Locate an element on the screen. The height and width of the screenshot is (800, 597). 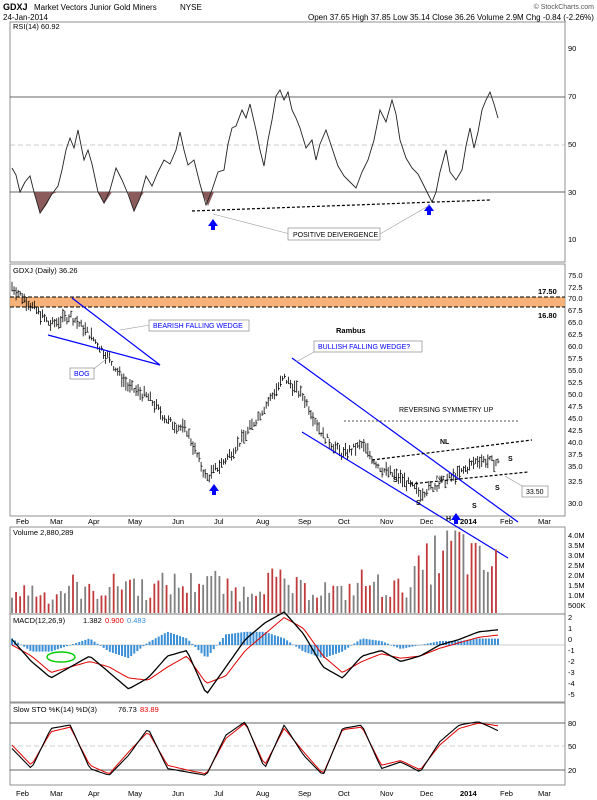
volume-label: Volume 2,880,289 is located at coordinates (43, 532).